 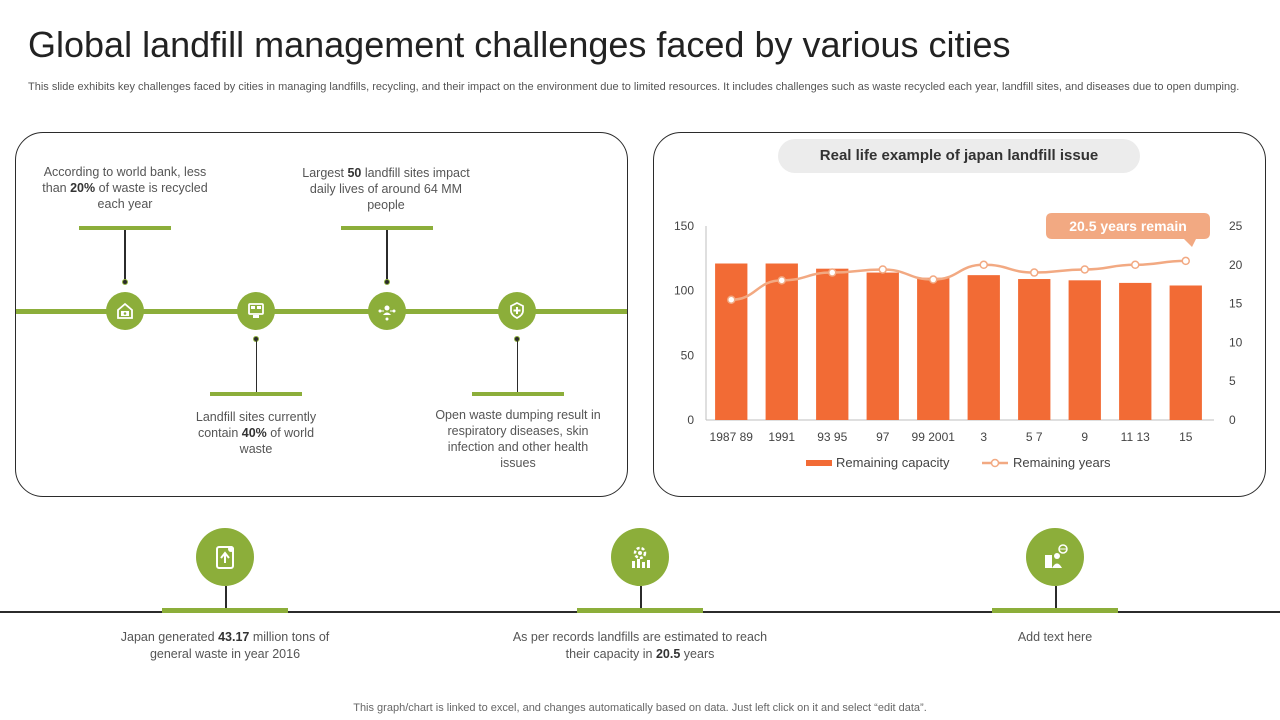 What do you see at coordinates (883, 437) in the screenshot?
I see `x-tick-label: 97` at bounding box center [883, 437].